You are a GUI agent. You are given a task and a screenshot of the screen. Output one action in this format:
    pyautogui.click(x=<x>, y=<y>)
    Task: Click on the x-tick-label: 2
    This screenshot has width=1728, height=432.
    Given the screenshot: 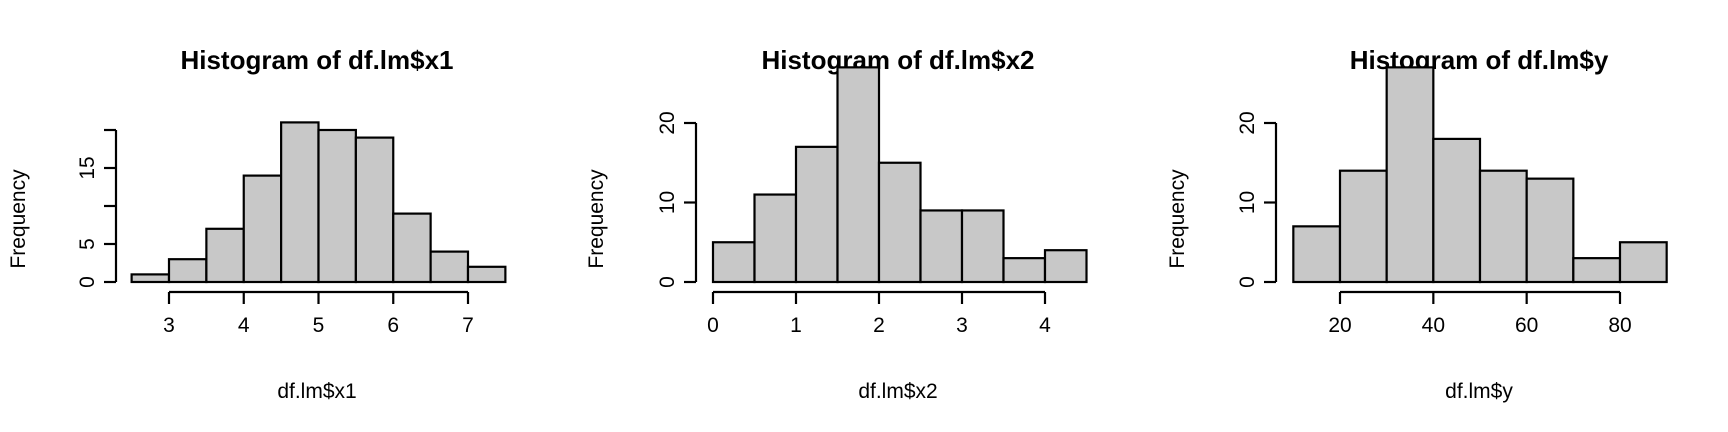 What is the action you would take?
    pyautogui.click(x=879, y=325)
    